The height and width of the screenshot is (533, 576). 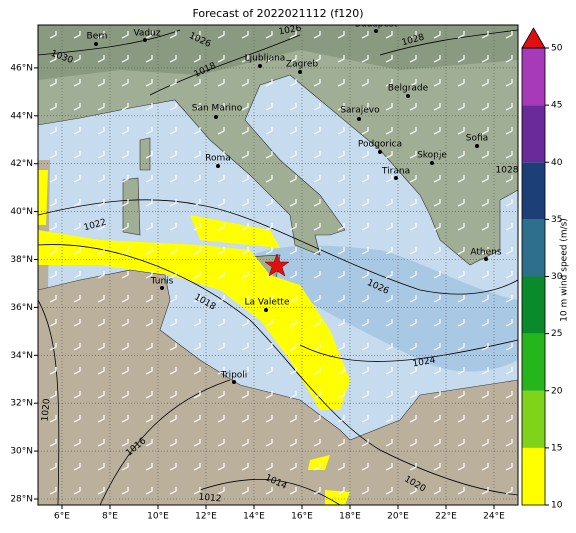 What do you see at coordinates (21, 500) in the screenshot?
I see `lat-tick-label: 28°N` at bounding box center [21, 500].